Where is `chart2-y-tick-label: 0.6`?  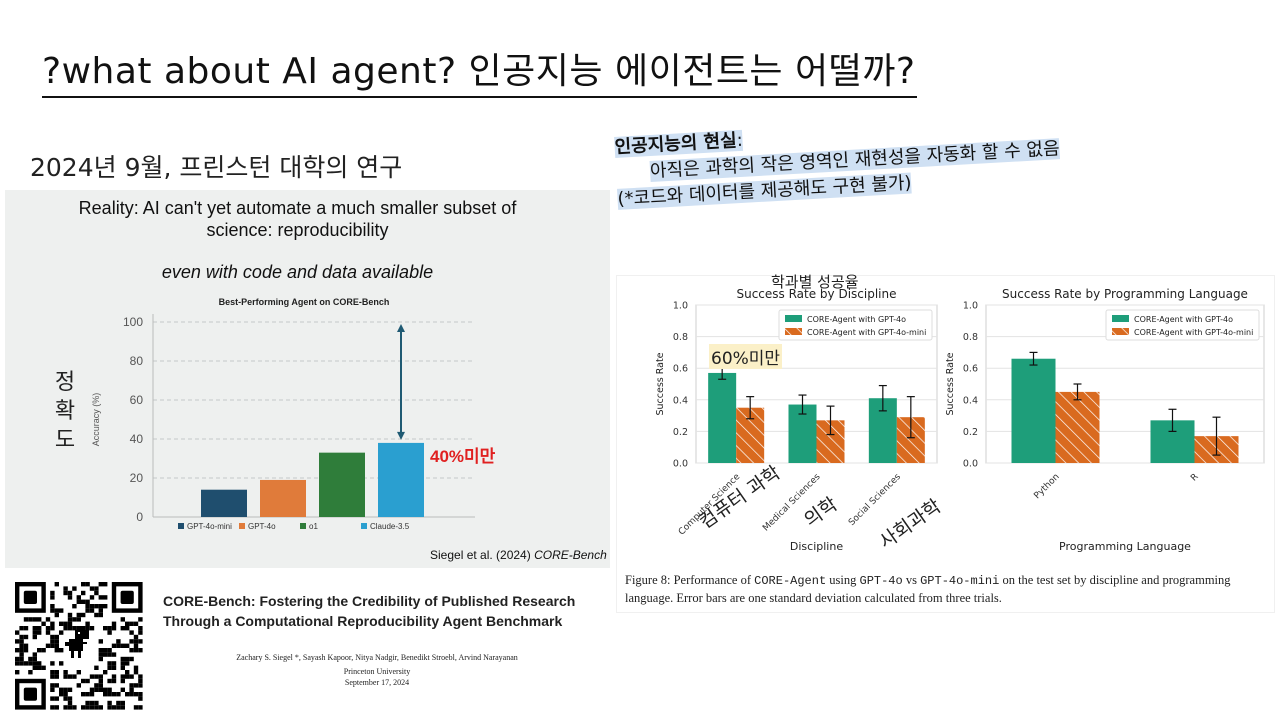 chart2-y-tick-label: 0.6 is located at coordinates (680, 369).